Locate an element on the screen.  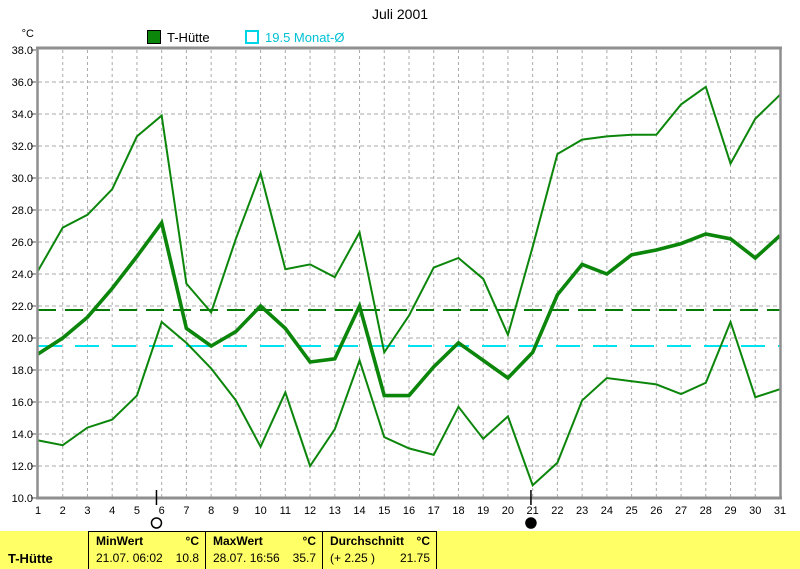
svg-text: 26.0 is located at coordinates (22, 243).